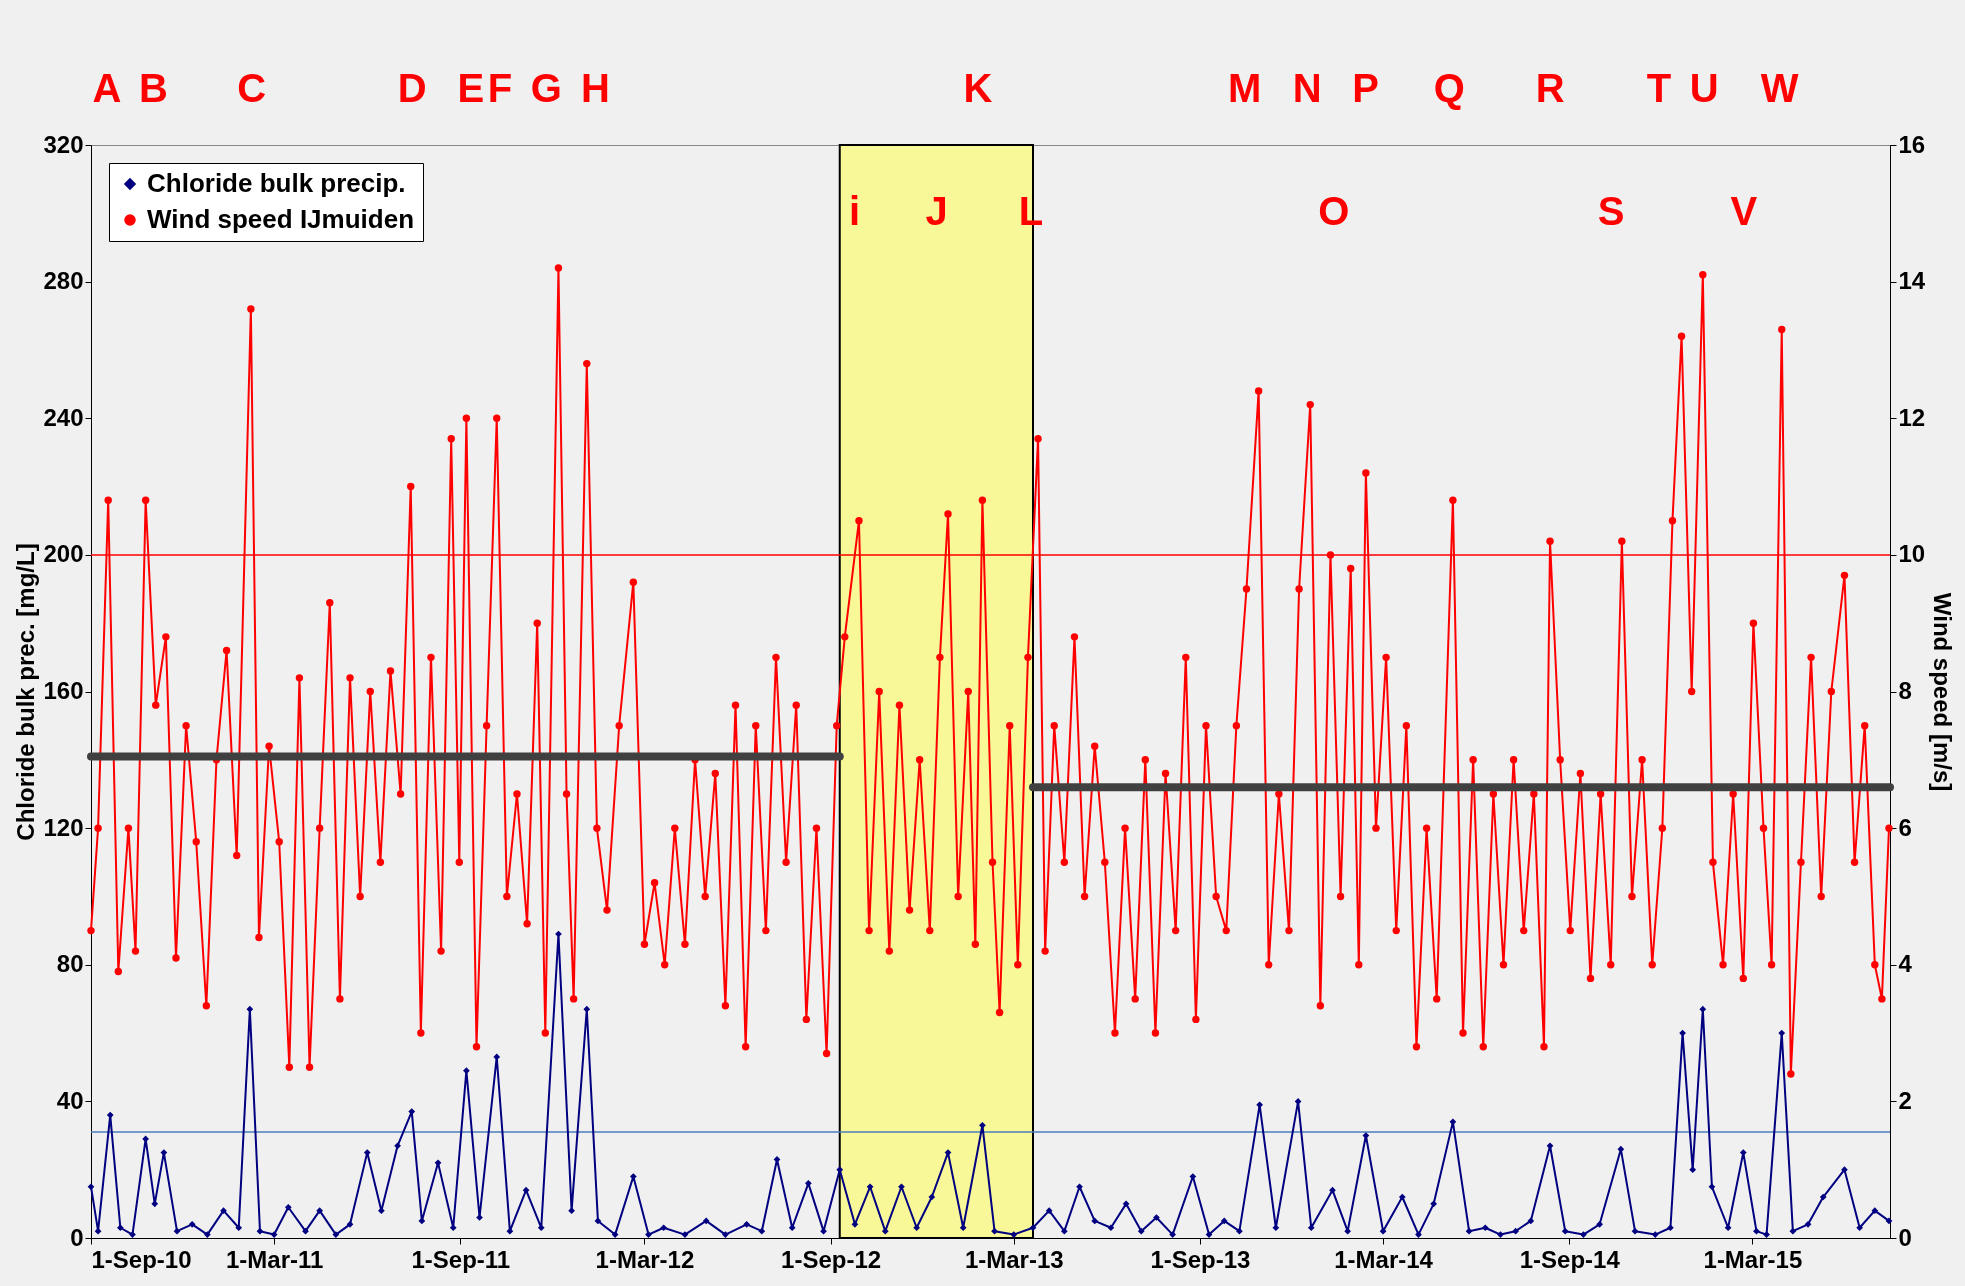 This screenshot has width=1965, height=1286. I want to click on y-tick-label: 160, so click(63, 690).